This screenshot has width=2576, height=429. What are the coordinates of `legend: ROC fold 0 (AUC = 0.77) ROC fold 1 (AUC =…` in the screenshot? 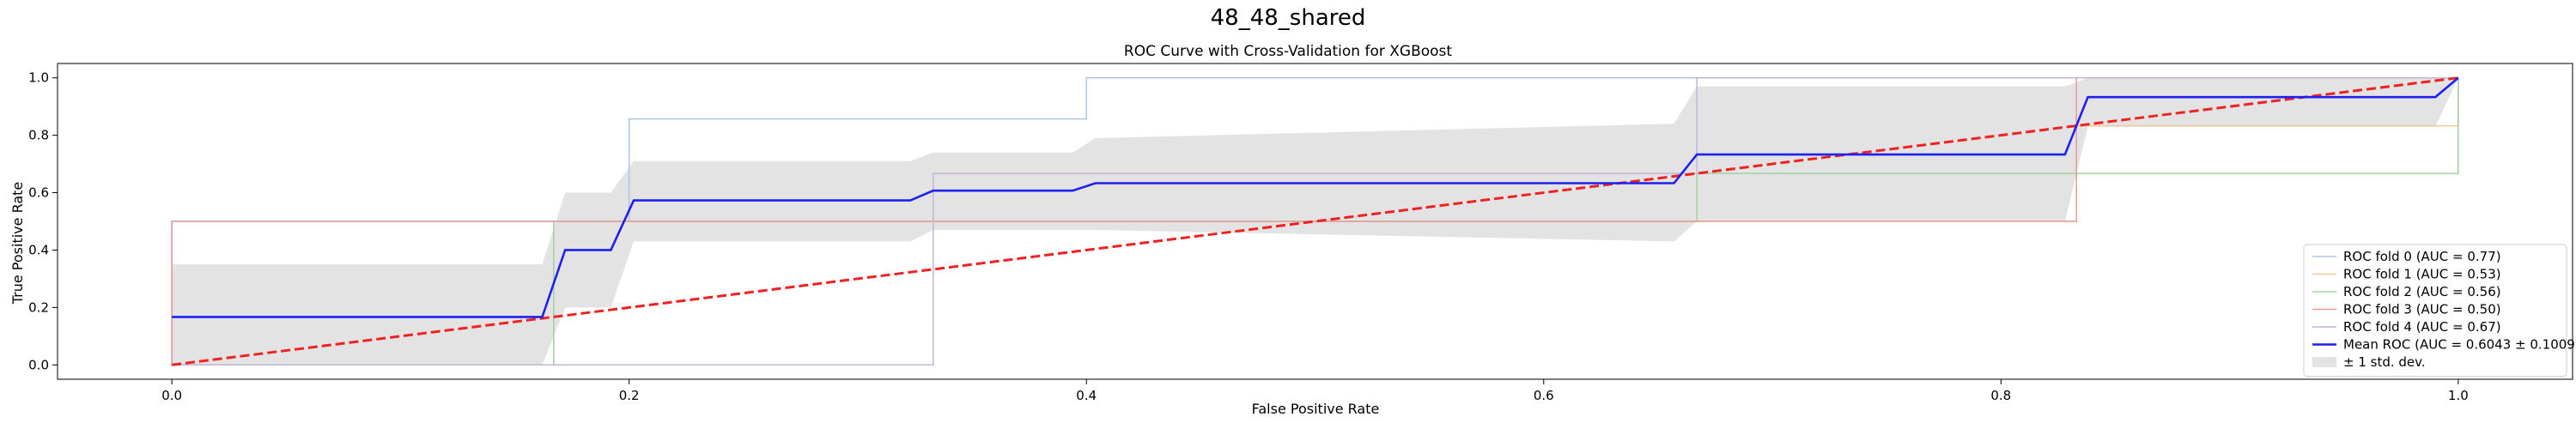 It's located at (2440, 310).